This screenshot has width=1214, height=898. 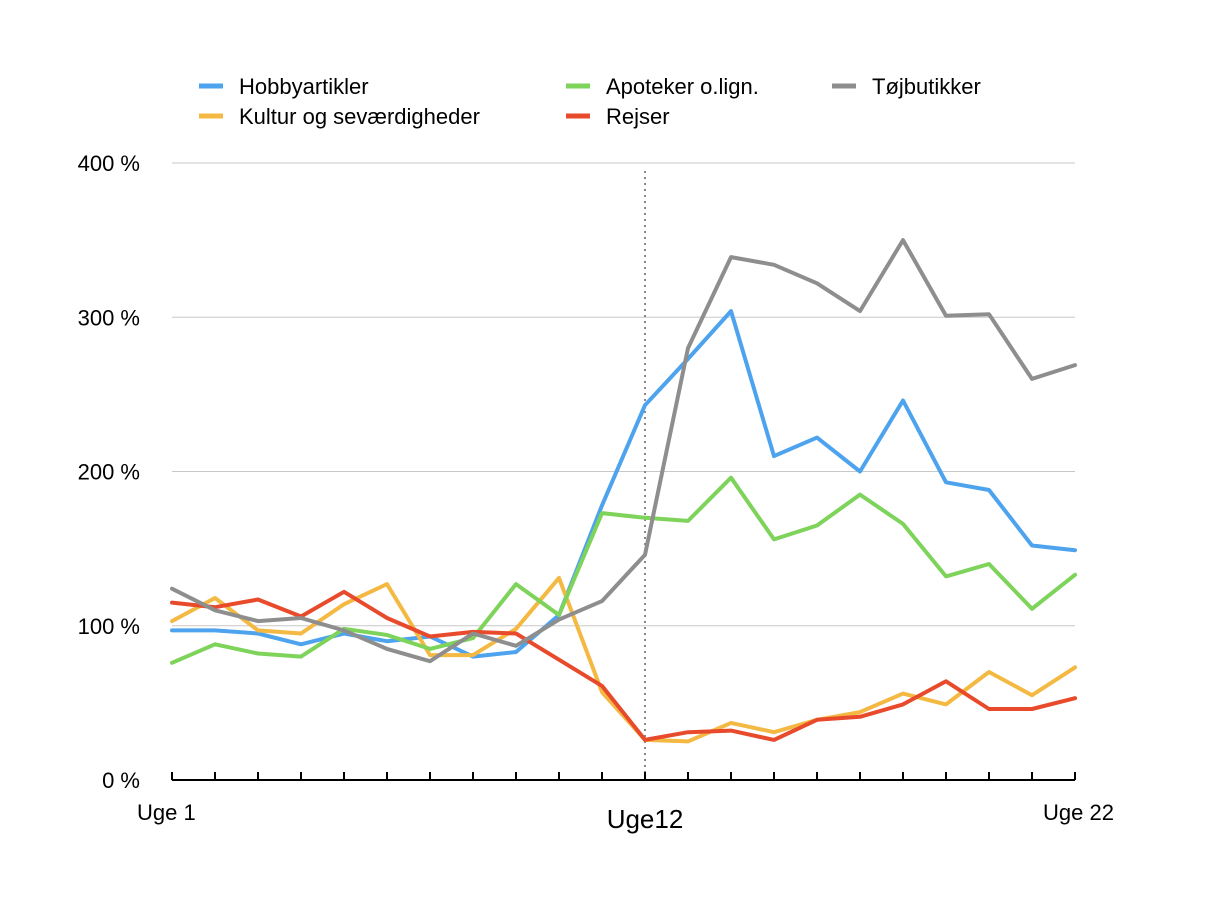 I want to click on y-axis-labels: 0 % 100 % 200 % 300 % 400 %, so click(x=109, y=472).